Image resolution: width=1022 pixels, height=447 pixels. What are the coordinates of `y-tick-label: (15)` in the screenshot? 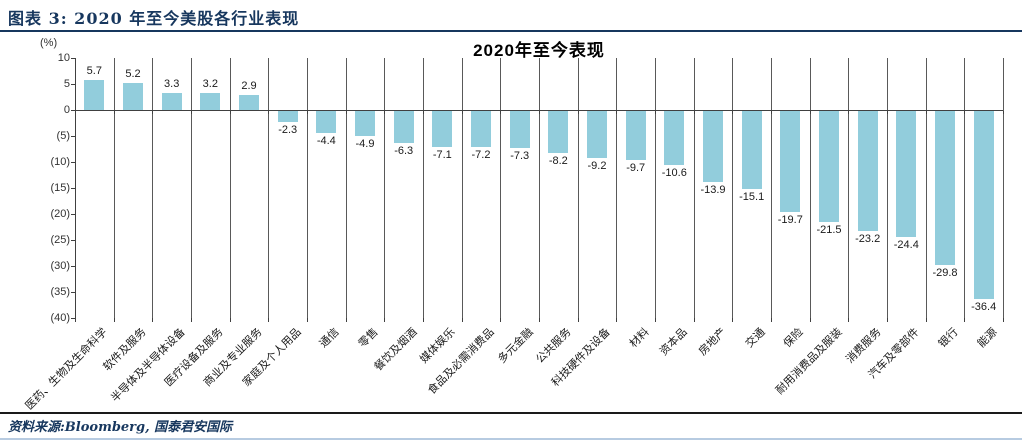 It's located at (60, 187).